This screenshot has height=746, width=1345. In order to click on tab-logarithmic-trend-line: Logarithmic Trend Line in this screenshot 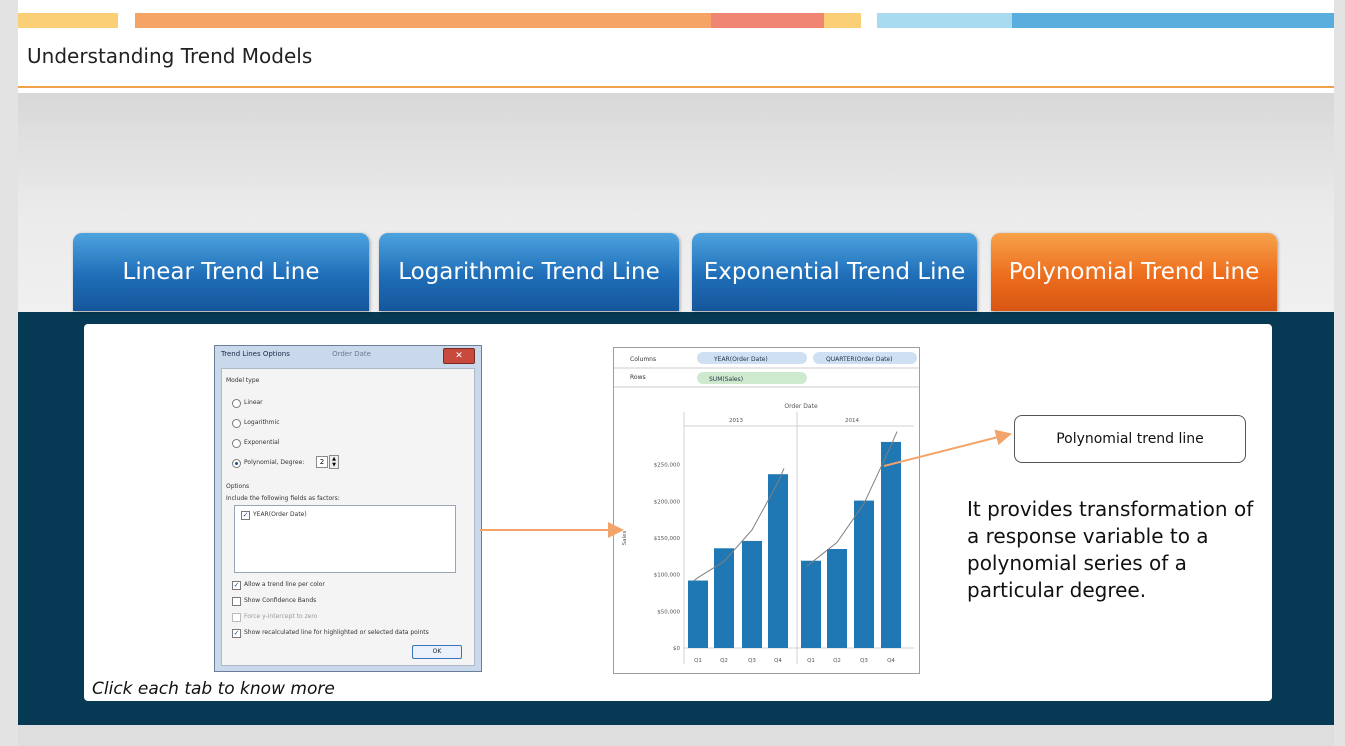, I will do `click(529, 272)`.